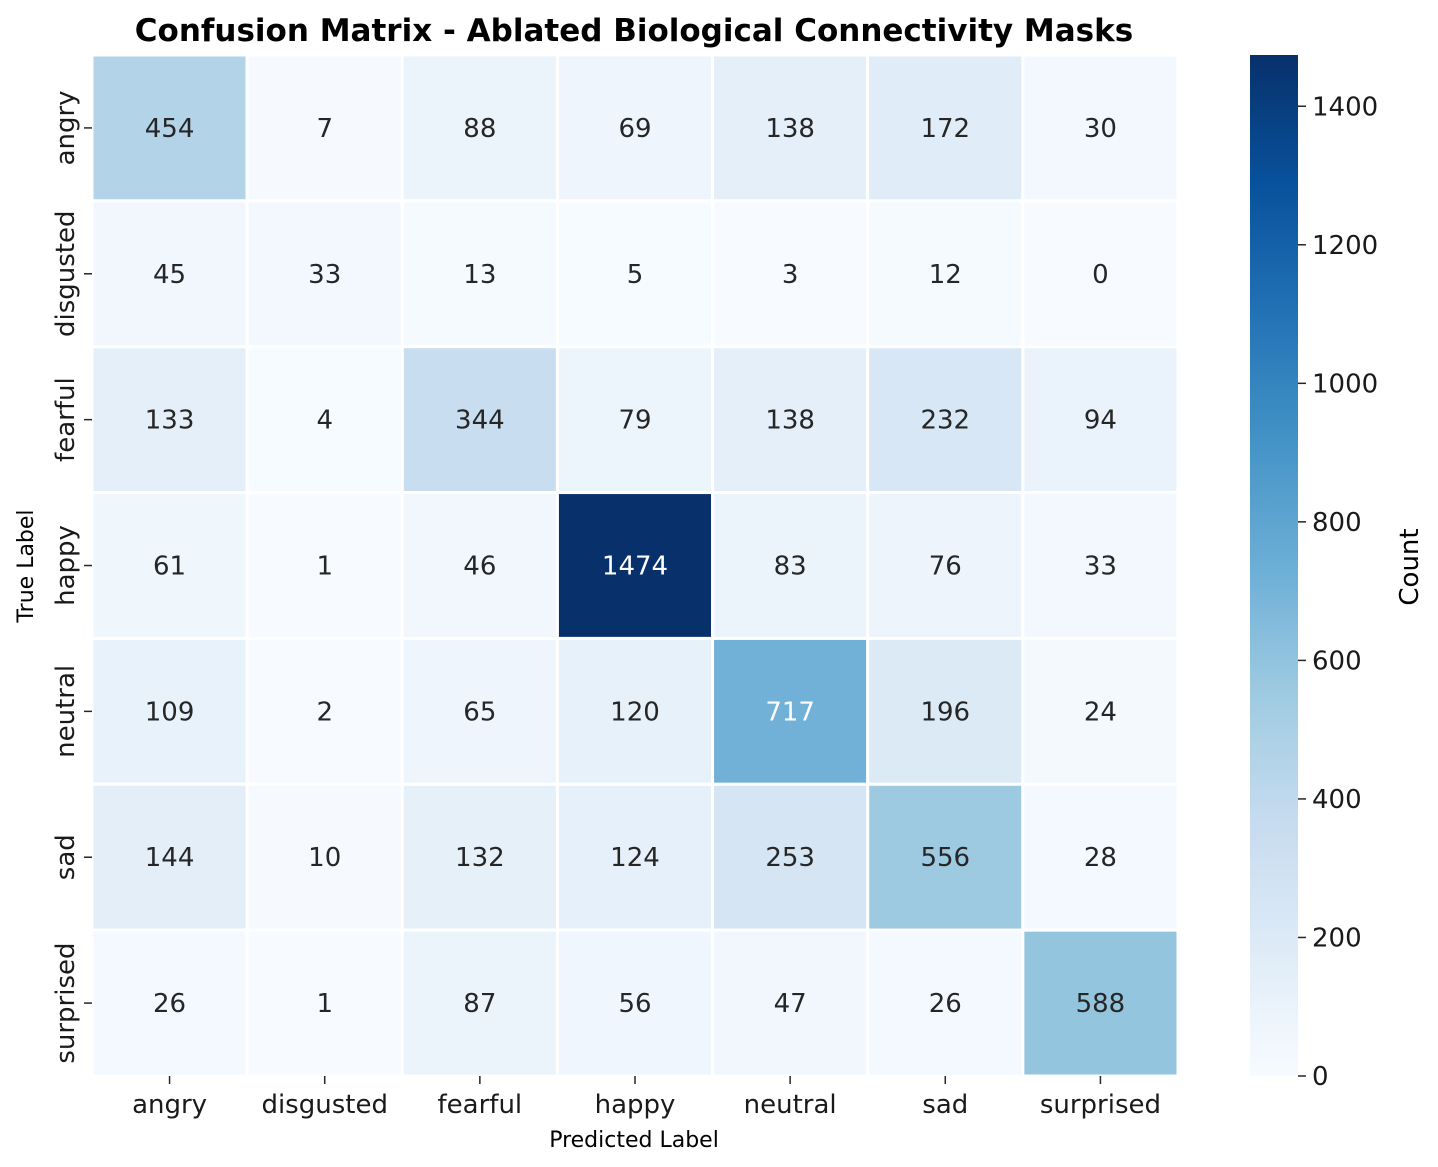 The width and height of the screenshot is (1438, 1167). What do you see at coordinates (1337, 661) in the screenshot?
I see `colorbar-tick-label: 600` at bounding box center [1337, 661].